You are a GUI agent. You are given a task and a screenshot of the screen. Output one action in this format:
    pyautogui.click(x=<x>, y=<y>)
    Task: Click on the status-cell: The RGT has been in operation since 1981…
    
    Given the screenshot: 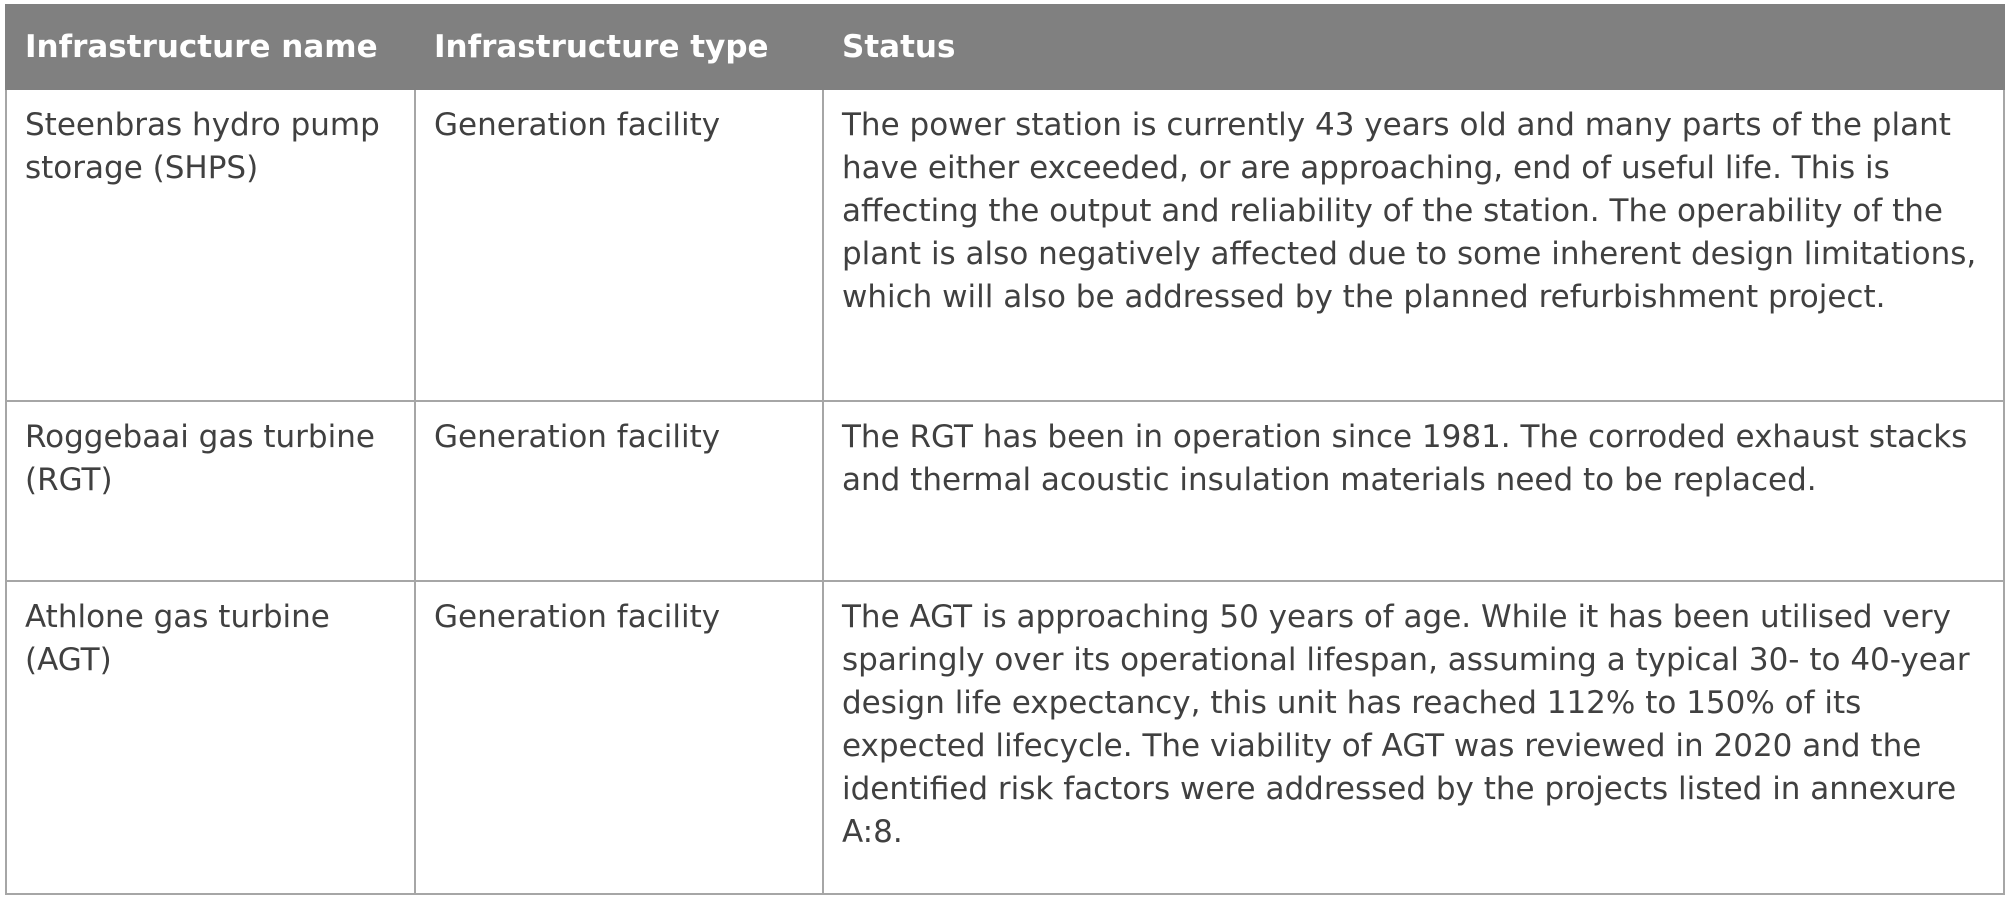 What is the action you would take?
    pyautogui.click(x=1413, y=491)
    